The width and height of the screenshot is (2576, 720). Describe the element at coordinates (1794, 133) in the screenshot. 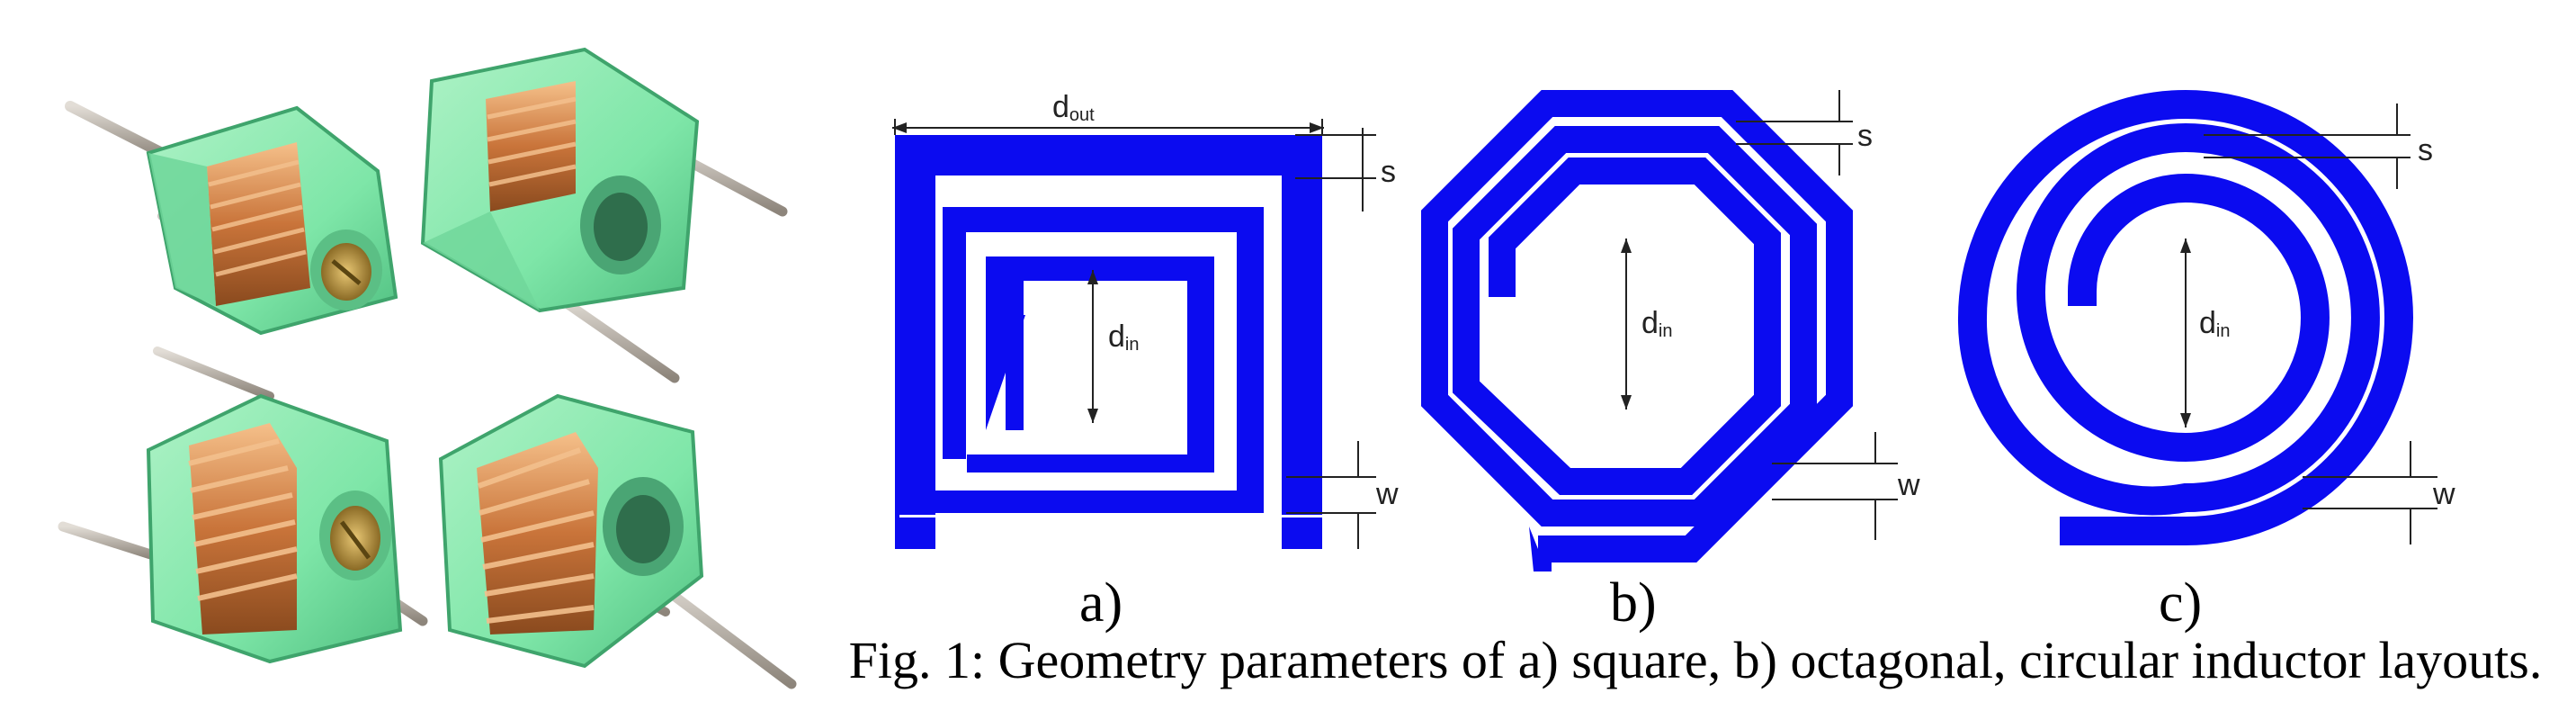

I see `octagonal-dimension-s` at that location.